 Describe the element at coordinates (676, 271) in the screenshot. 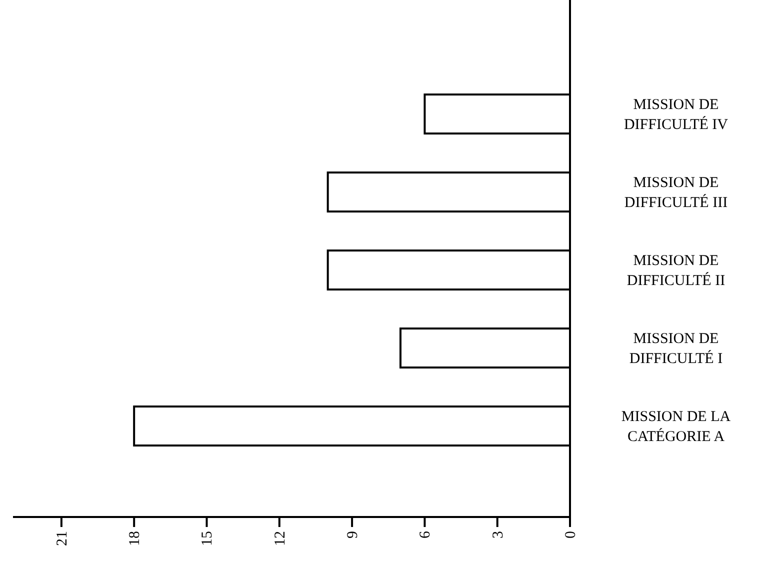

I see `y-tick-label: MISSION DE DIFFICULTÉ II` at that location.